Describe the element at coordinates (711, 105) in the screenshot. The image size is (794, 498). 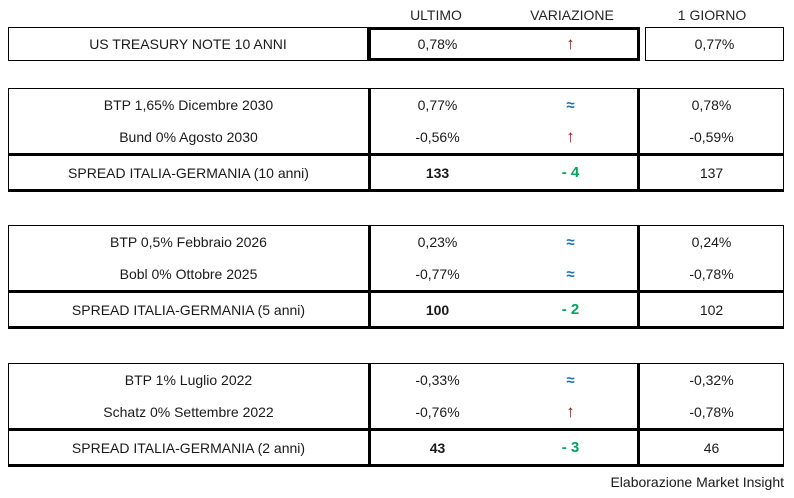
I see `giorno-value: 0,78%` at that location.